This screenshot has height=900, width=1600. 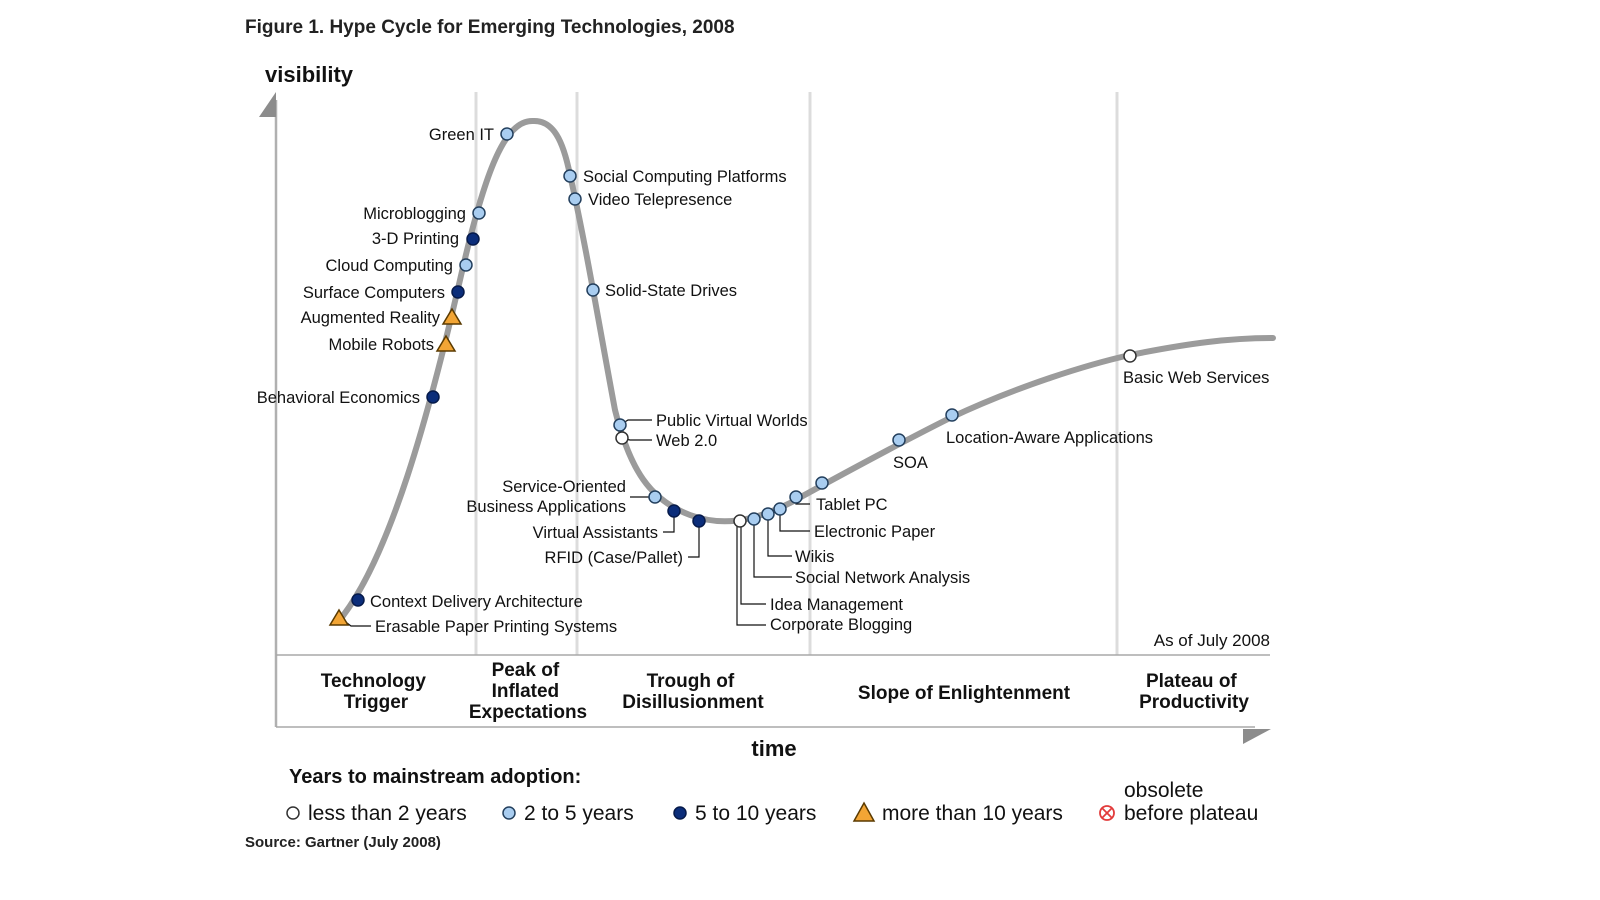 What do you see at coordinates (371, 318) in the screenshot?
I see `tech-label: Augmented Reality` at bounding box center [371, 318].